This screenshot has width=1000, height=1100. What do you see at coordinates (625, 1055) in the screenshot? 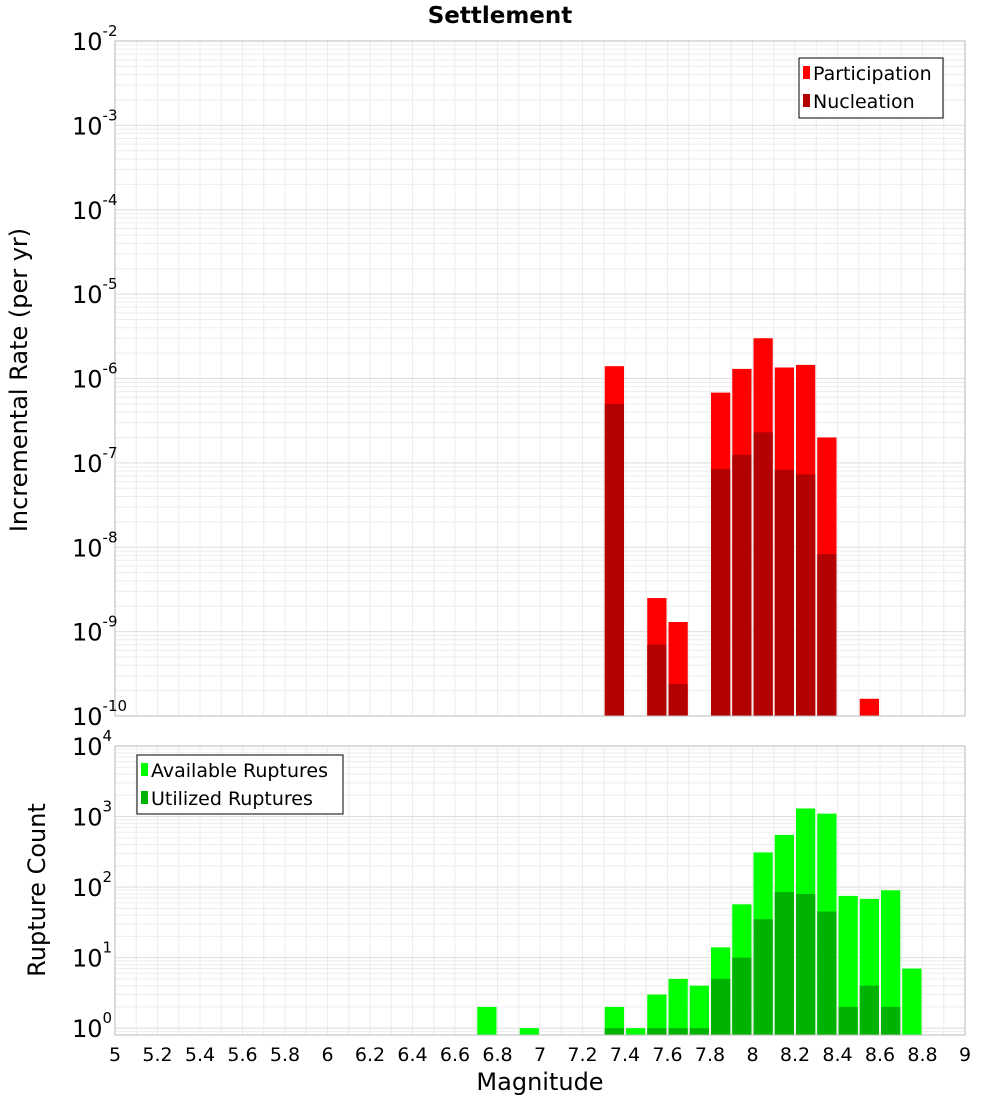
I see `x-tick-label: 7.4` at bounding box center [625, 1055].